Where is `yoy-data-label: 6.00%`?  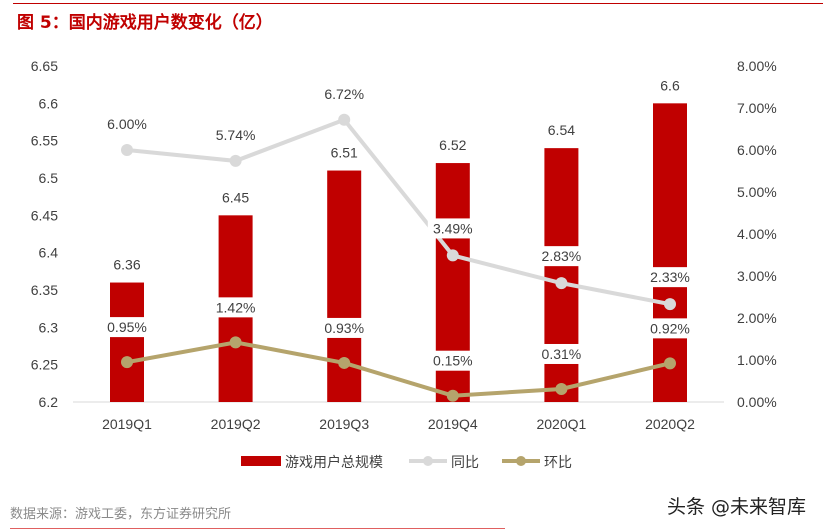
yoy-data-label: 6.00% is located at coordinates (127, 124).